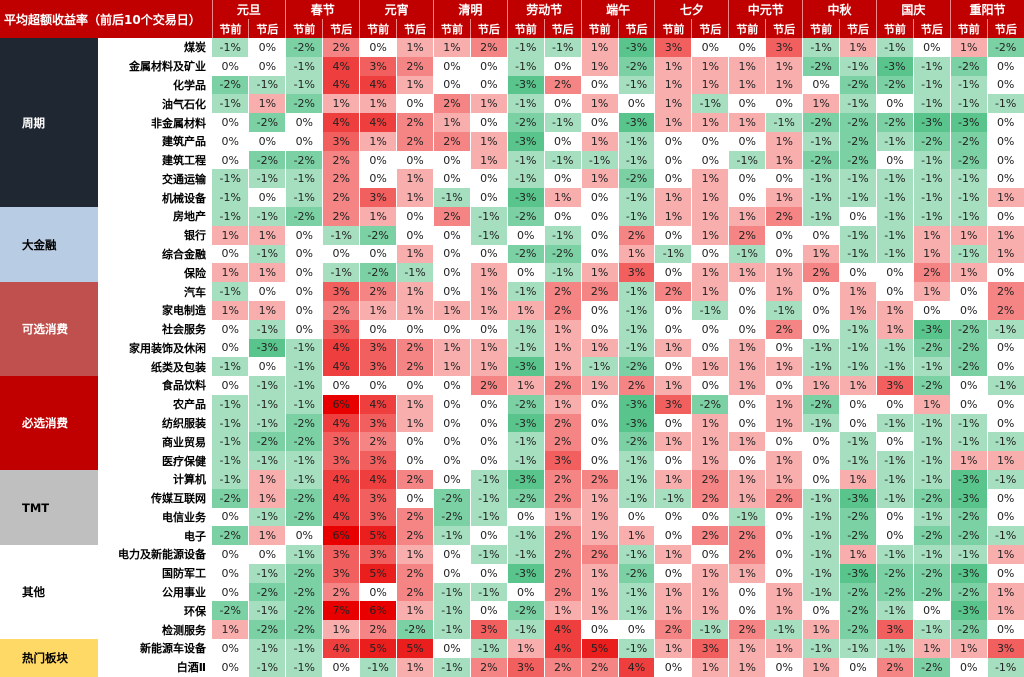 The height and width of the screenshot is (677, 1024). I want to click on period-header: 节后, so click(1005, 28).